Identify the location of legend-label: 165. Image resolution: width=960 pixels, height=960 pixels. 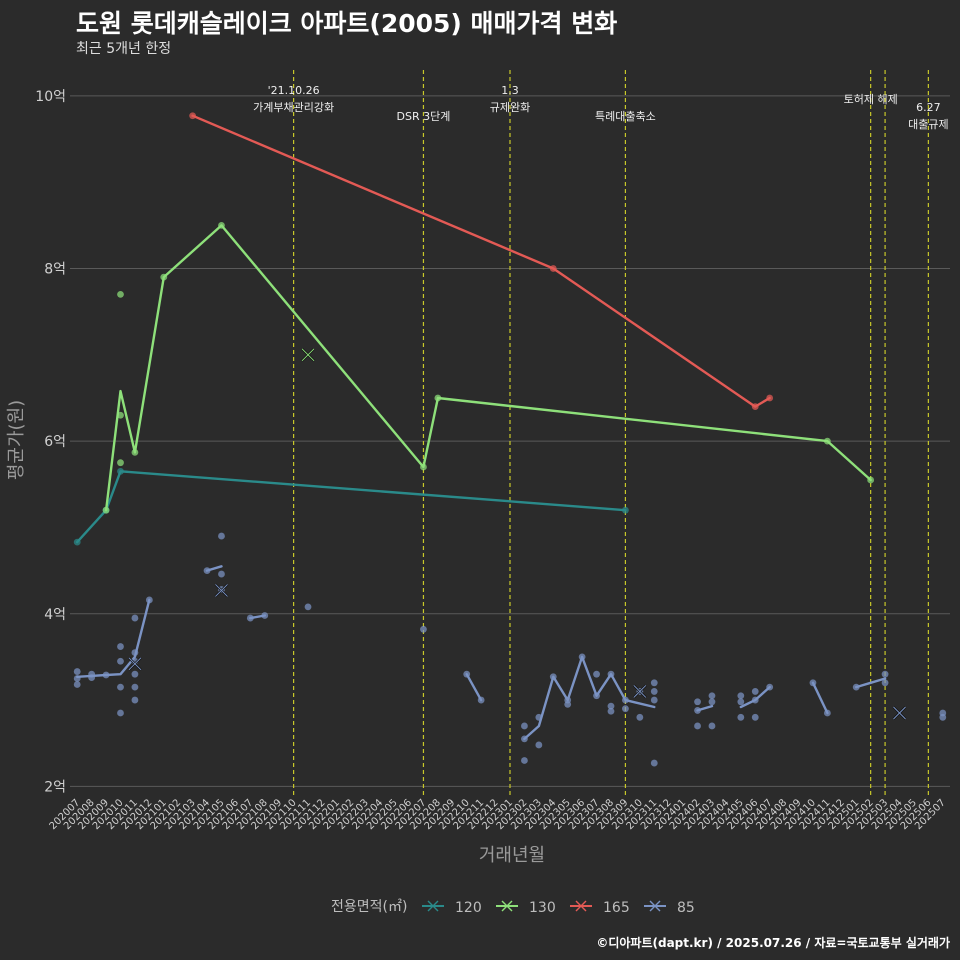
(616, 908).